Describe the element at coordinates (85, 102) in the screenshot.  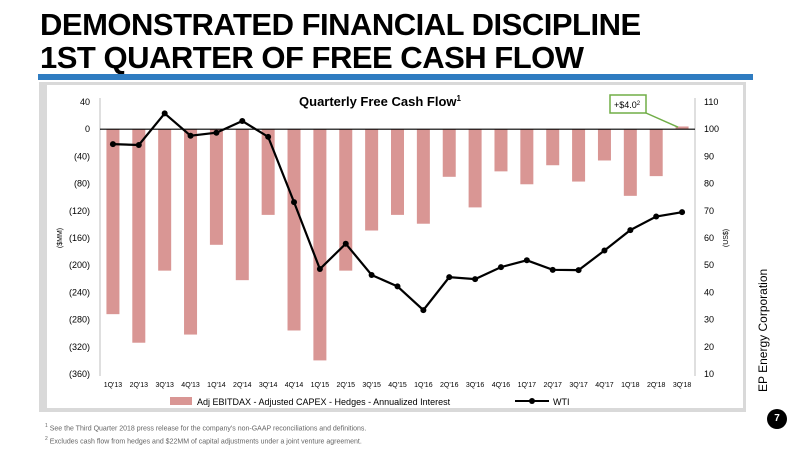
I see `y-tick-label: 40` at that location.